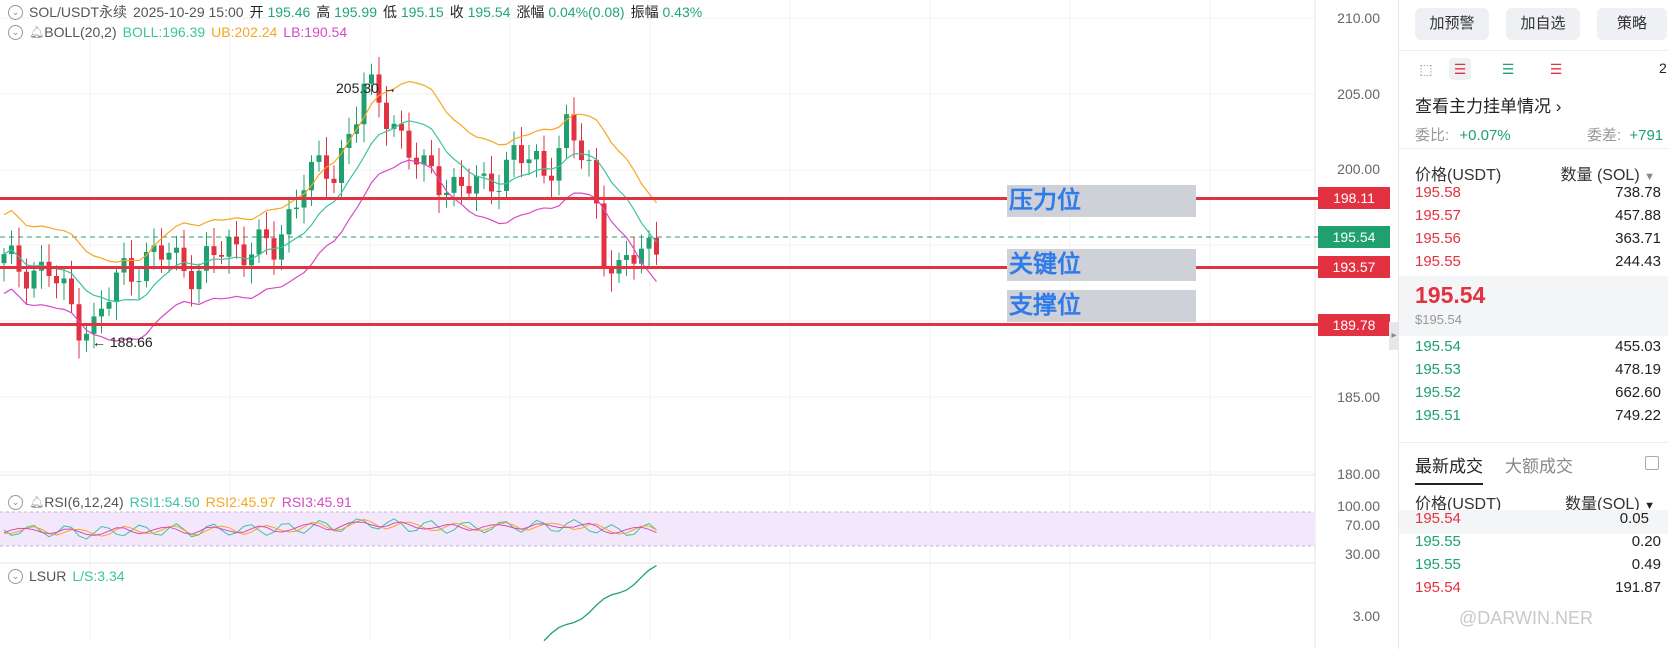 Image resolution: width=1668 pixels, height=649 pixels. I want to click on resistance-zone: 压力位, so click(1101, 201).